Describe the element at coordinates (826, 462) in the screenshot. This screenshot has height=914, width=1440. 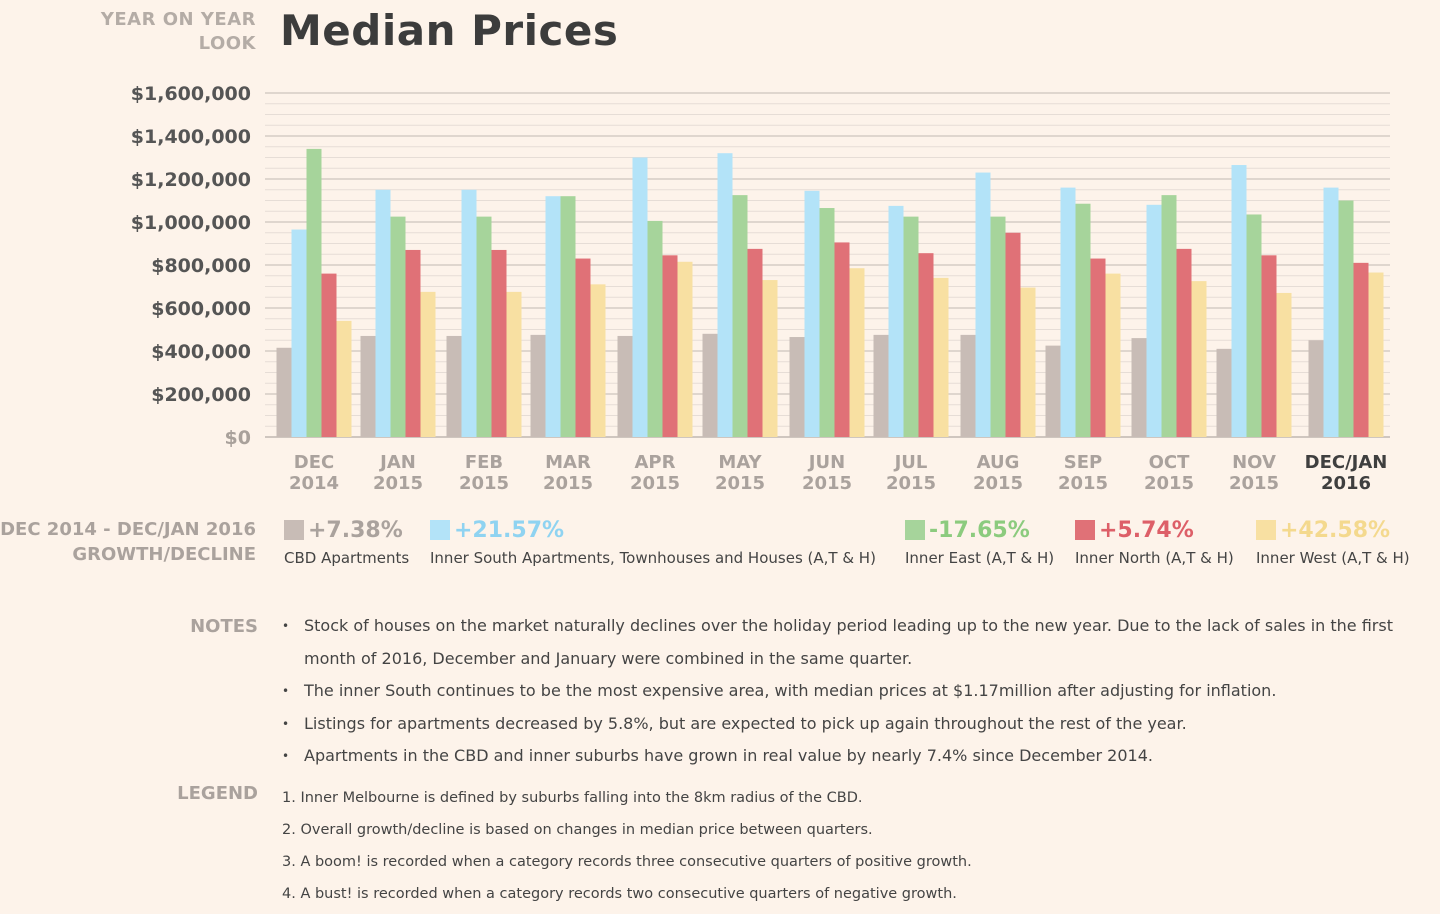
I see `x-tick-label: JUN` at that location.